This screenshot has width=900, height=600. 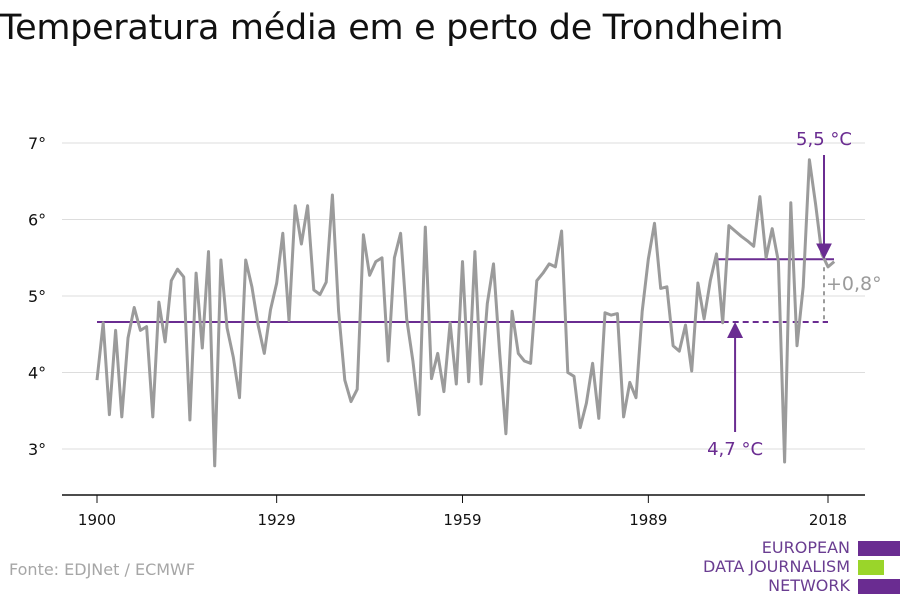 I want to click on x-tick-label: 1900, so click(x=97, y=520).